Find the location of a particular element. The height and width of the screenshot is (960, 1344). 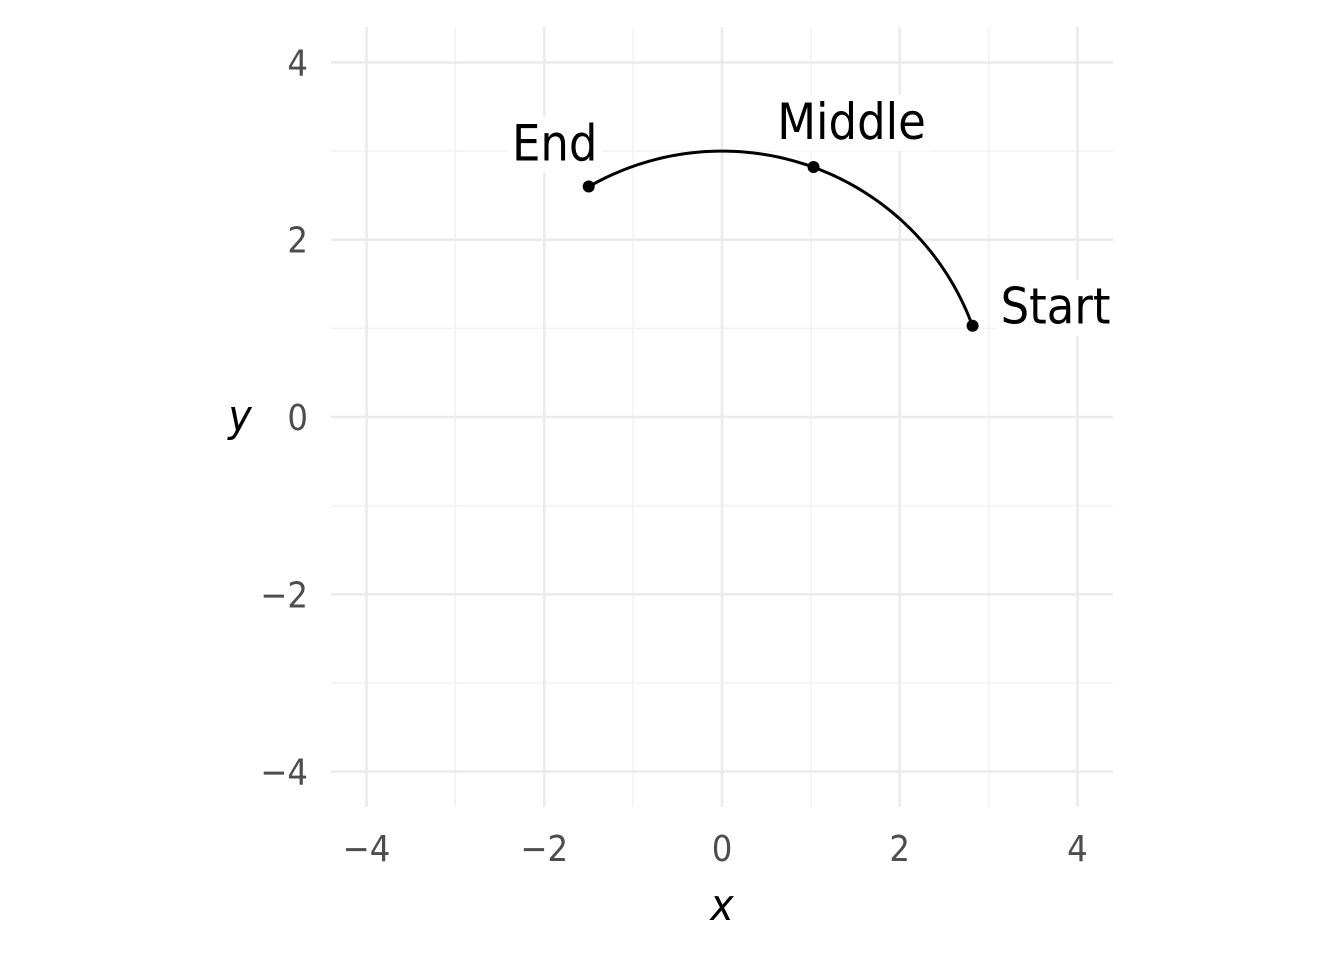

point-start is located at coordinates (972, 325).